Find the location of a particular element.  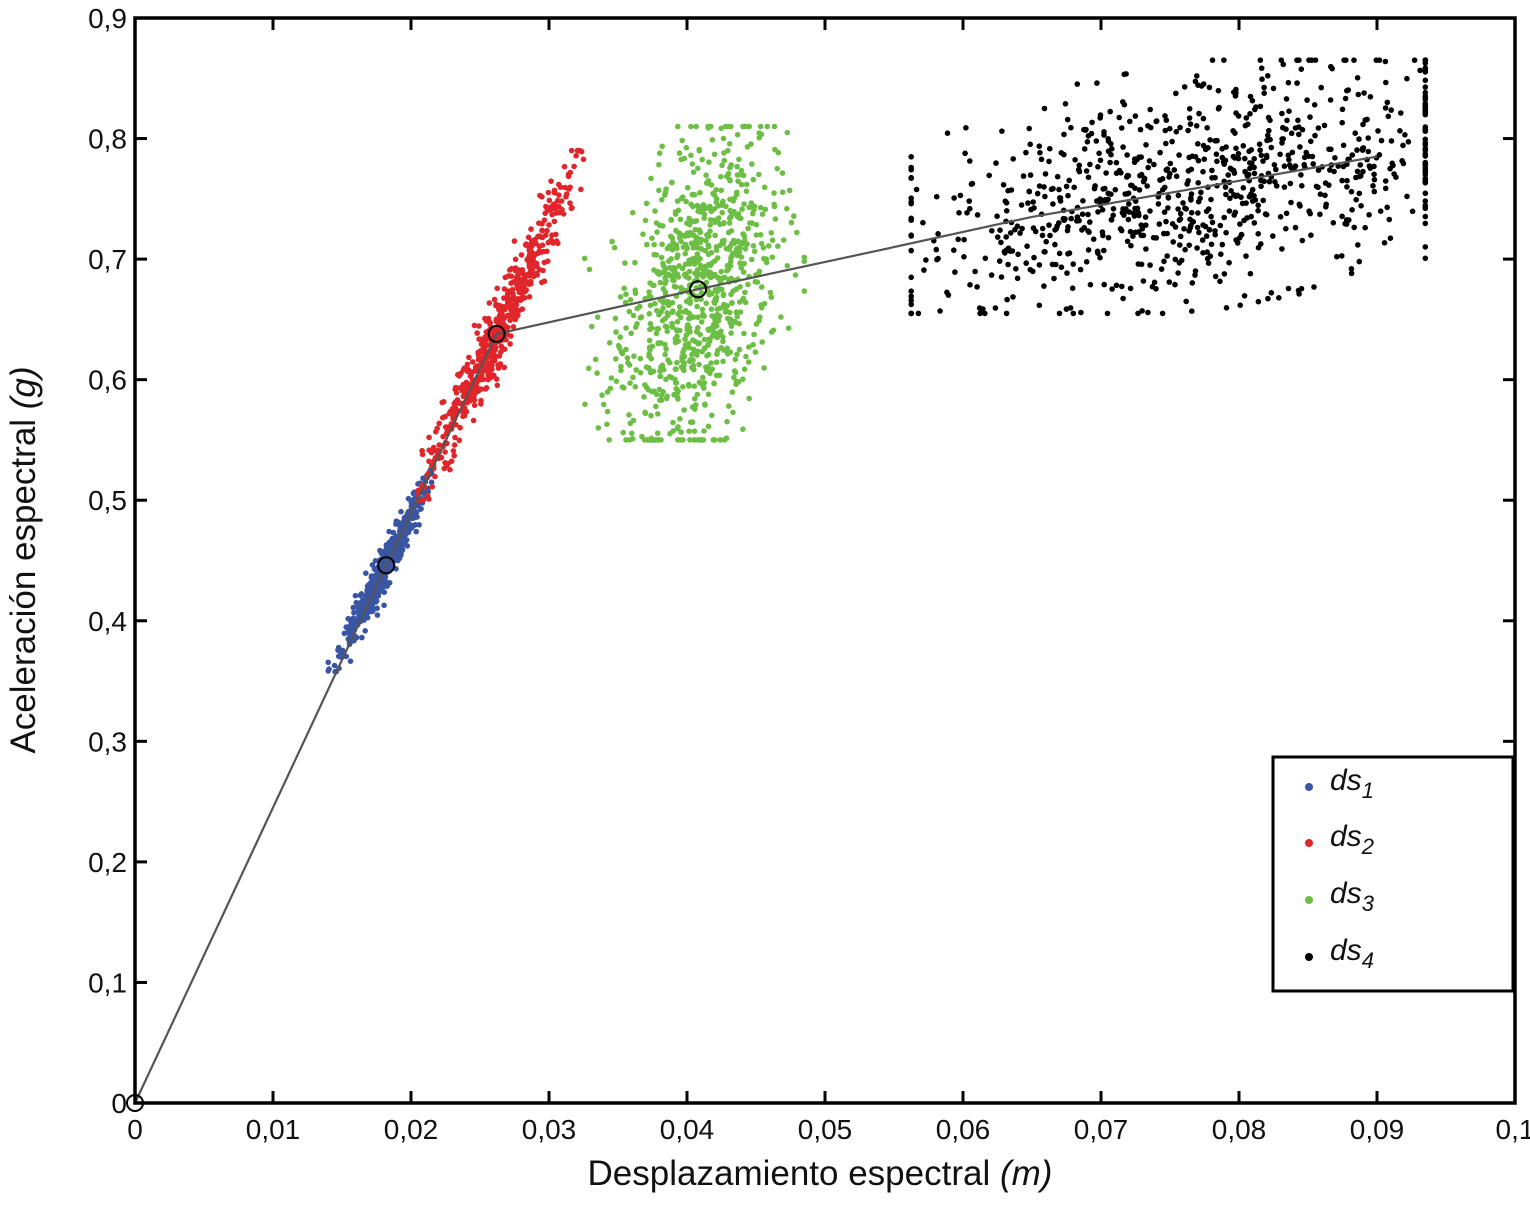

y-tick-label: 0,5 is located at coordinates (107, 500).